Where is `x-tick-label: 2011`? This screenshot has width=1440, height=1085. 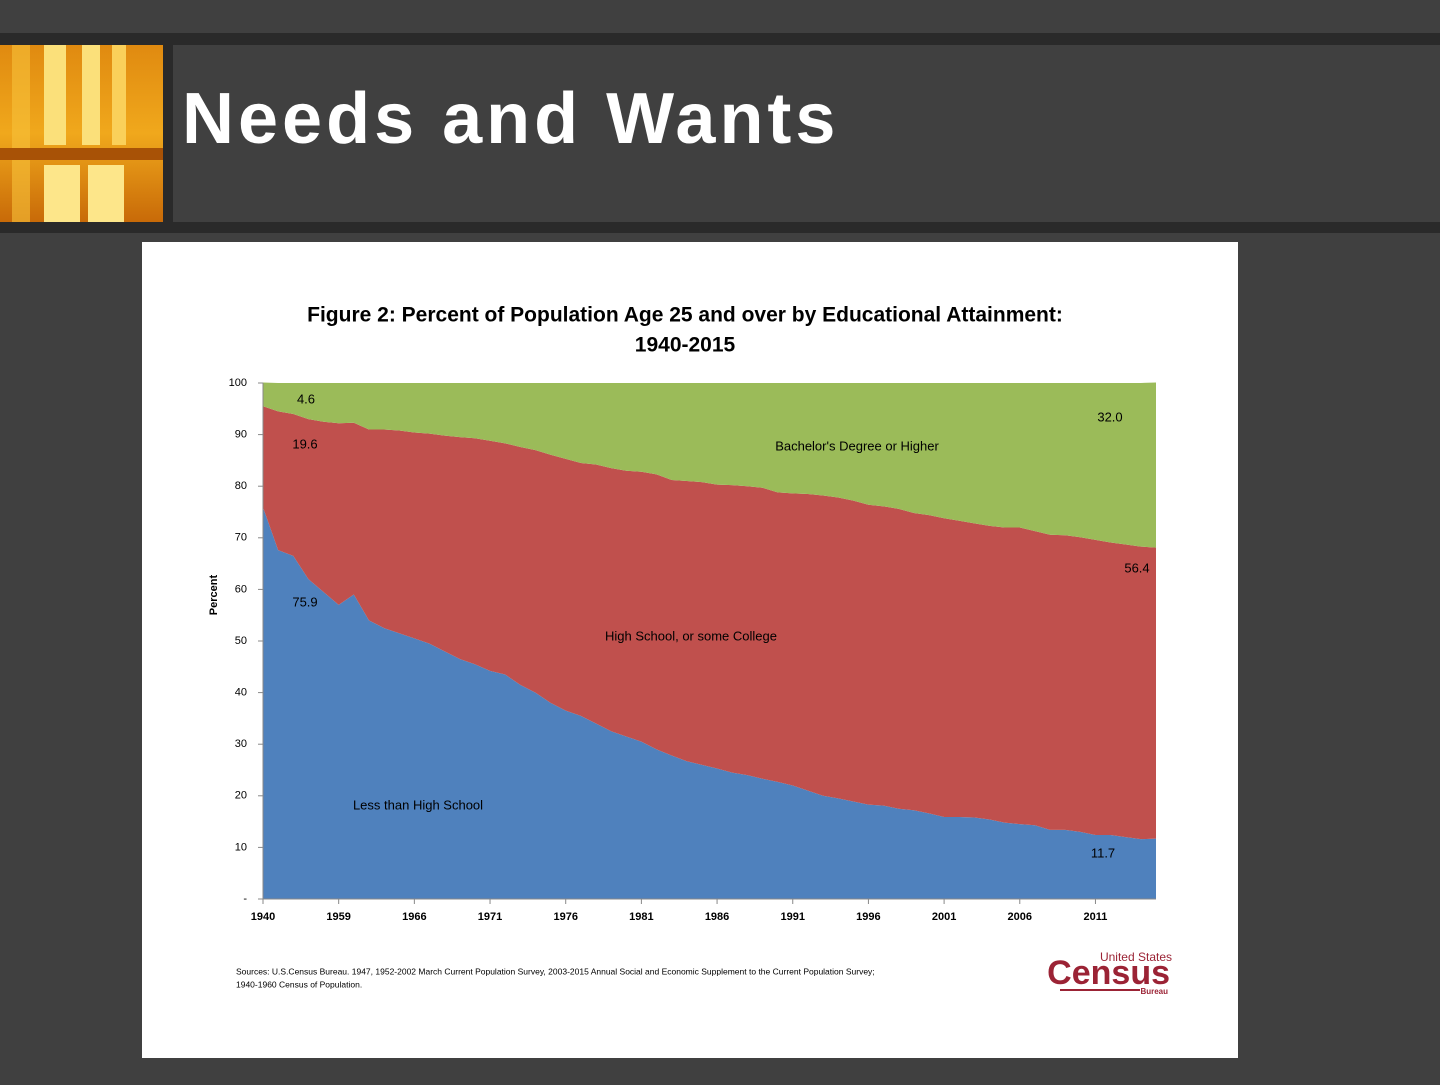
x-tick-label: 2011 is located at coordinates (1096, 917).